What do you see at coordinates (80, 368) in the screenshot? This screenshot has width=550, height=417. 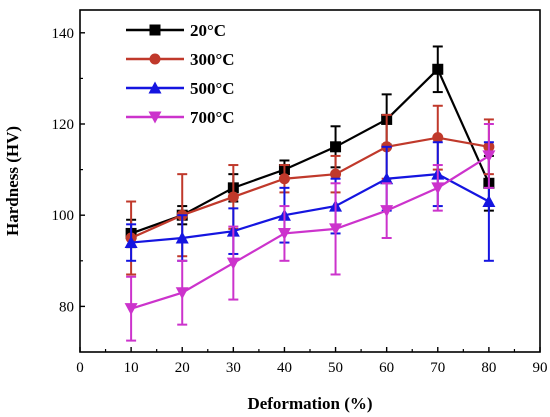 I see `x-tick-label: 0` at bounding box center [80, 368].